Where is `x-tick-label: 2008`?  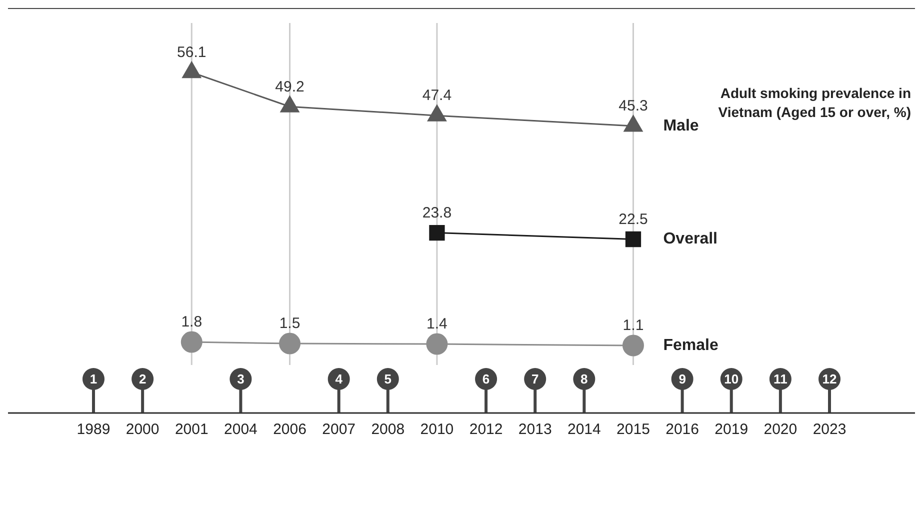 x-tick-label: 2008 is located at coordinates (388, 429).